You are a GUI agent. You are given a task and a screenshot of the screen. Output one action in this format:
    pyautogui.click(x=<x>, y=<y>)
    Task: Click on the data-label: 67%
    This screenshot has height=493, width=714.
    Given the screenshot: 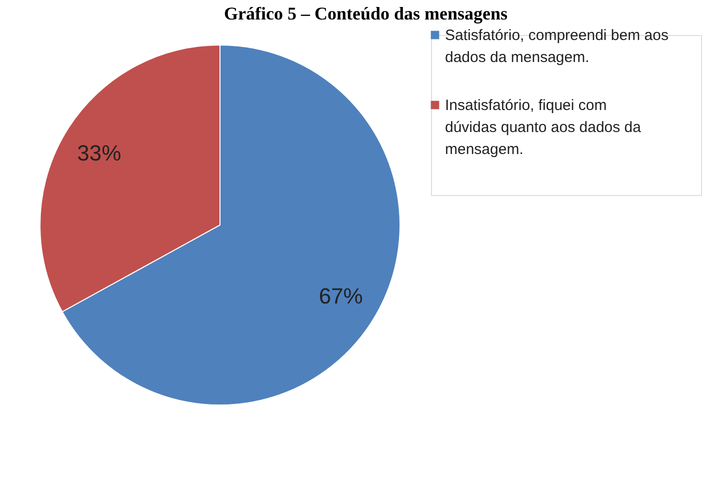 What is the action you would take?
    pyautogui.click(x=340, y=295)
    